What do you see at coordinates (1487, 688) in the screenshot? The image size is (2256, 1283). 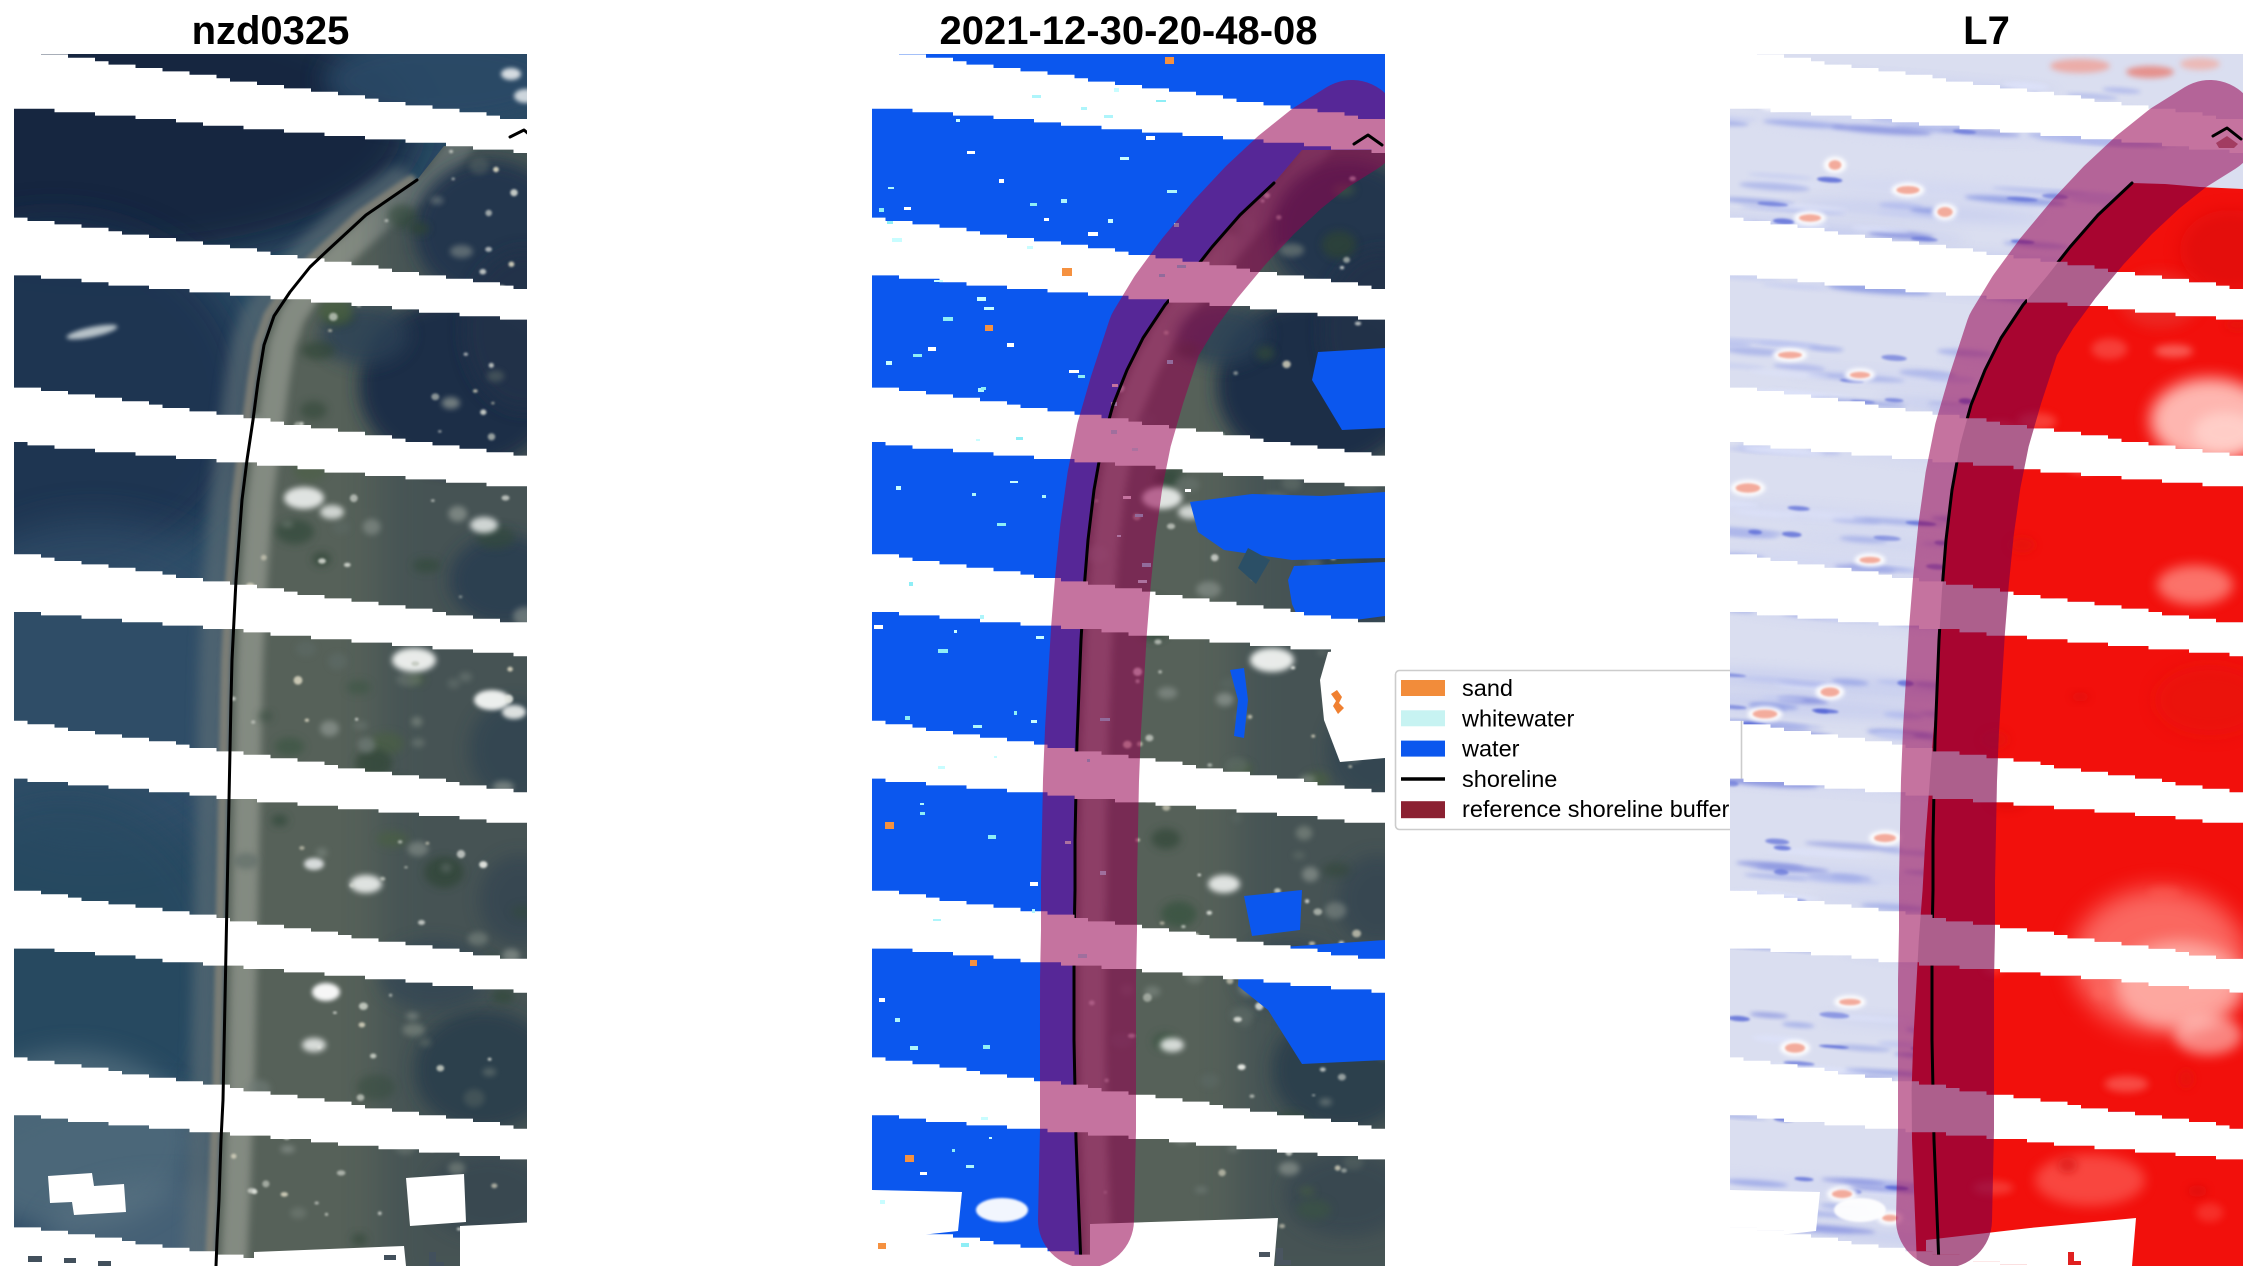 I see `svg-text: sand` at bounding box center [1487, 688].